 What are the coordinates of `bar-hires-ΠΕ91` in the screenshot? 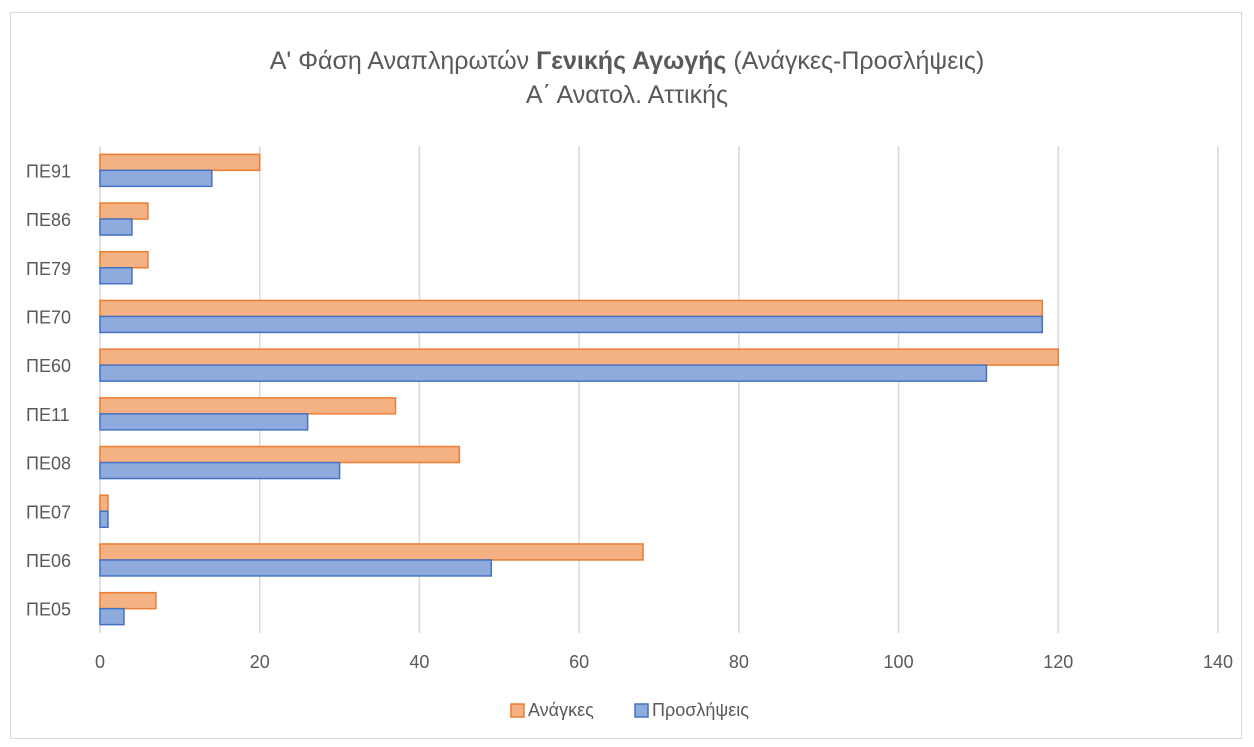 It's located at (156, 178).